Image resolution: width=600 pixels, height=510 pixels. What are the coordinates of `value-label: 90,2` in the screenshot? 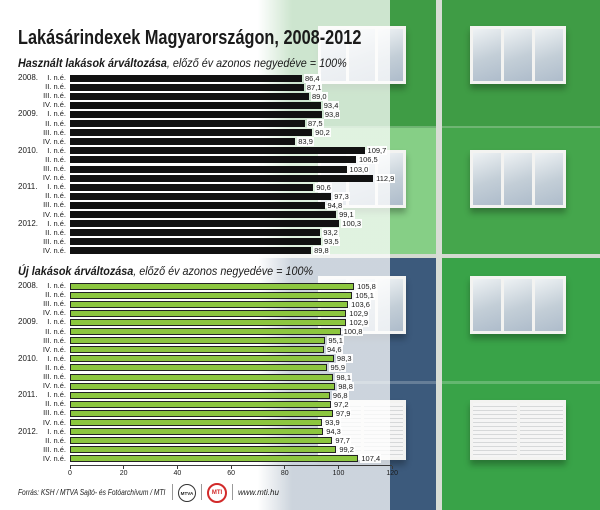 It's located at (322, 133).